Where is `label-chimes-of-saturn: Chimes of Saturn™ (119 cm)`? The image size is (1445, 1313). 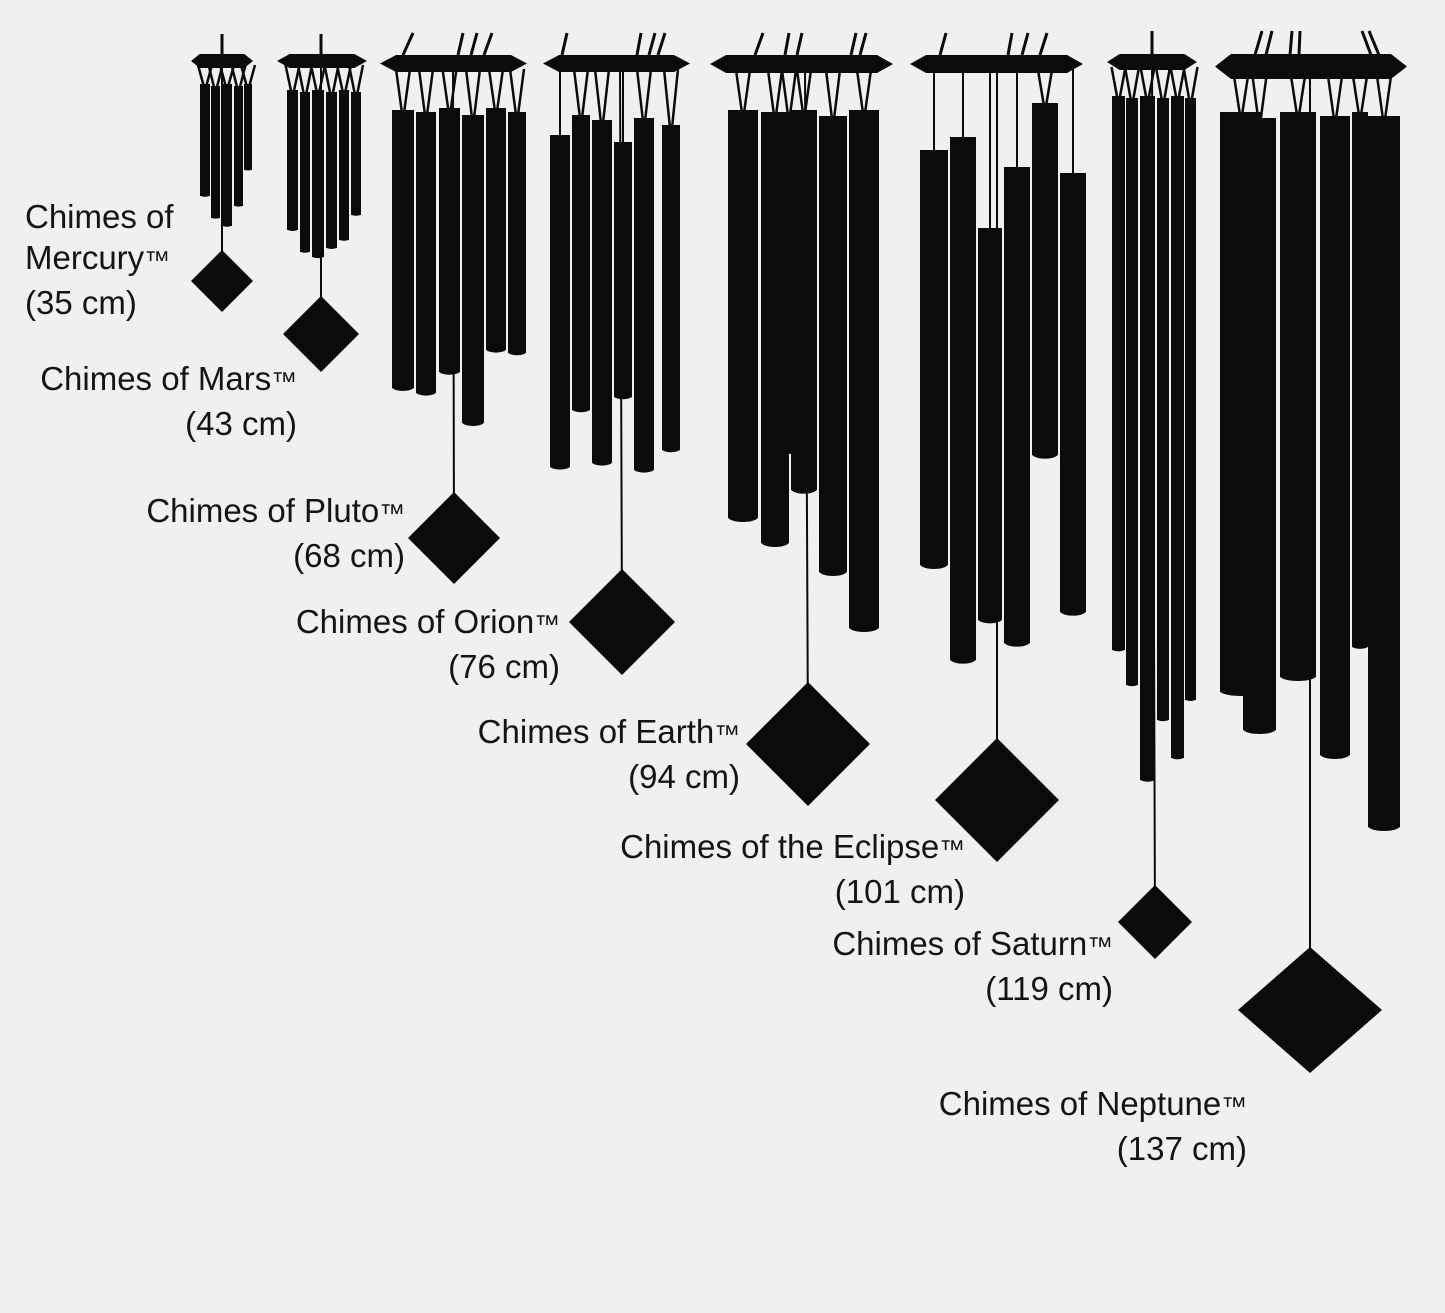
label-chimes-of-saturn: Chimes of Saturn™ (119 cm) is located at coordinates (972, 966).